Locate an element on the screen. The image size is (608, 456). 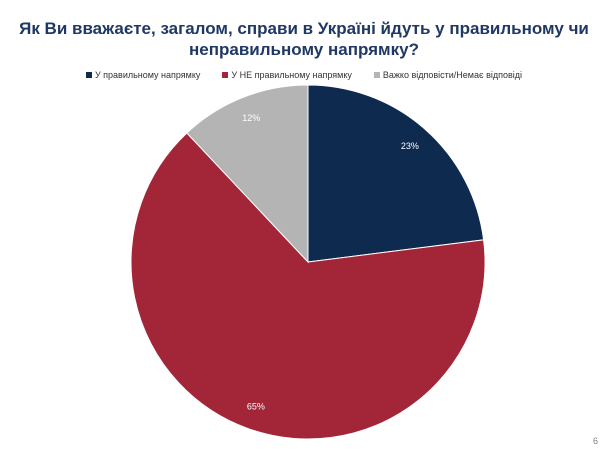
legend-item-hard-to-say: Важко відповісти/Немає відповіді is located at coordinates (448, 75).